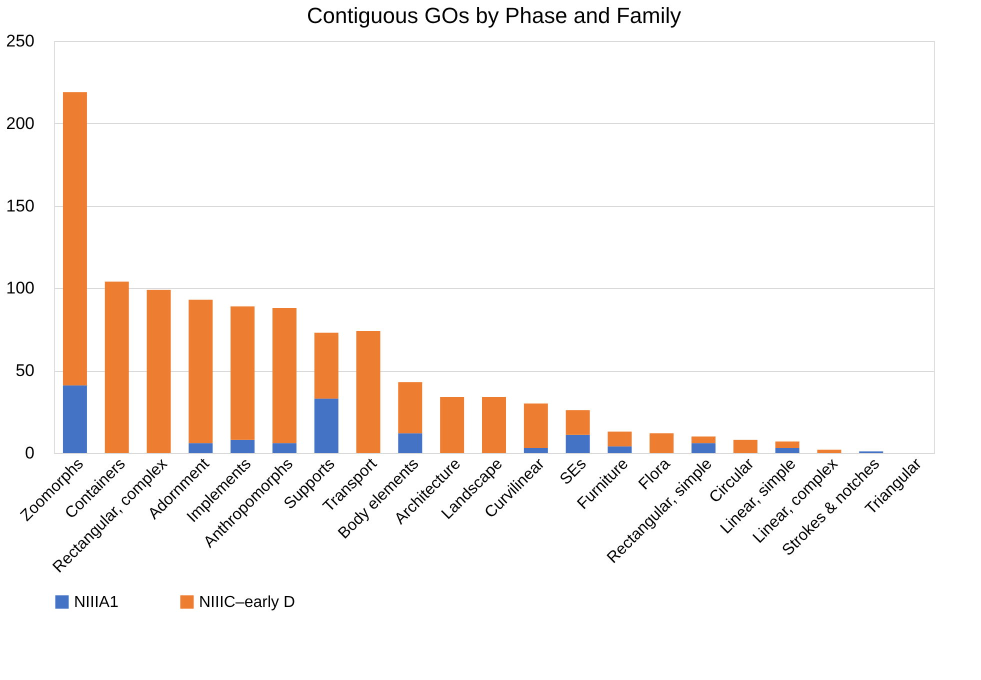  Describe the element at coordinates (29, 453) in the screenshot. I see `y-tick-label: 0` at that location.